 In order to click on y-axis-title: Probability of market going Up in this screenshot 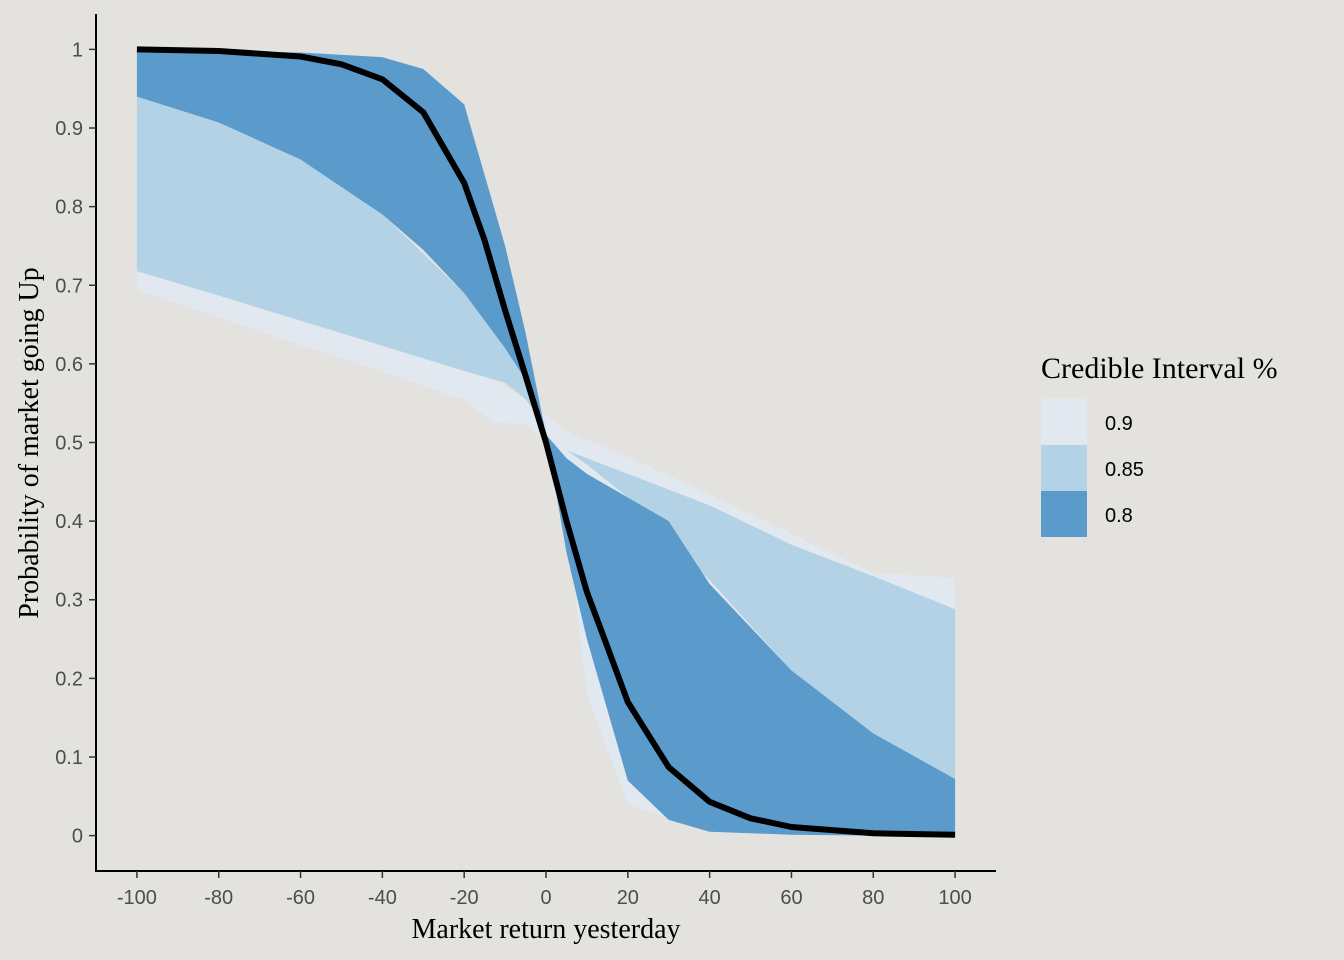, I will do `click(29, 443)`.